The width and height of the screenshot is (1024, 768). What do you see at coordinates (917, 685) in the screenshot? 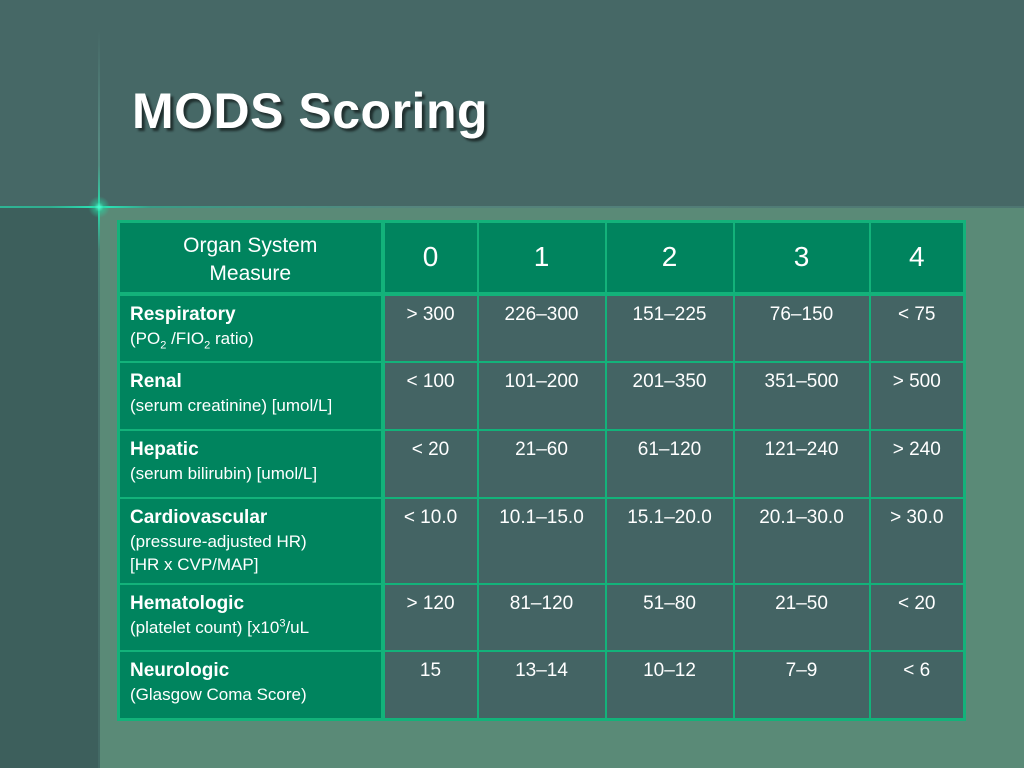
I see `score-cell: < 6` at bounding box center [917, 685].